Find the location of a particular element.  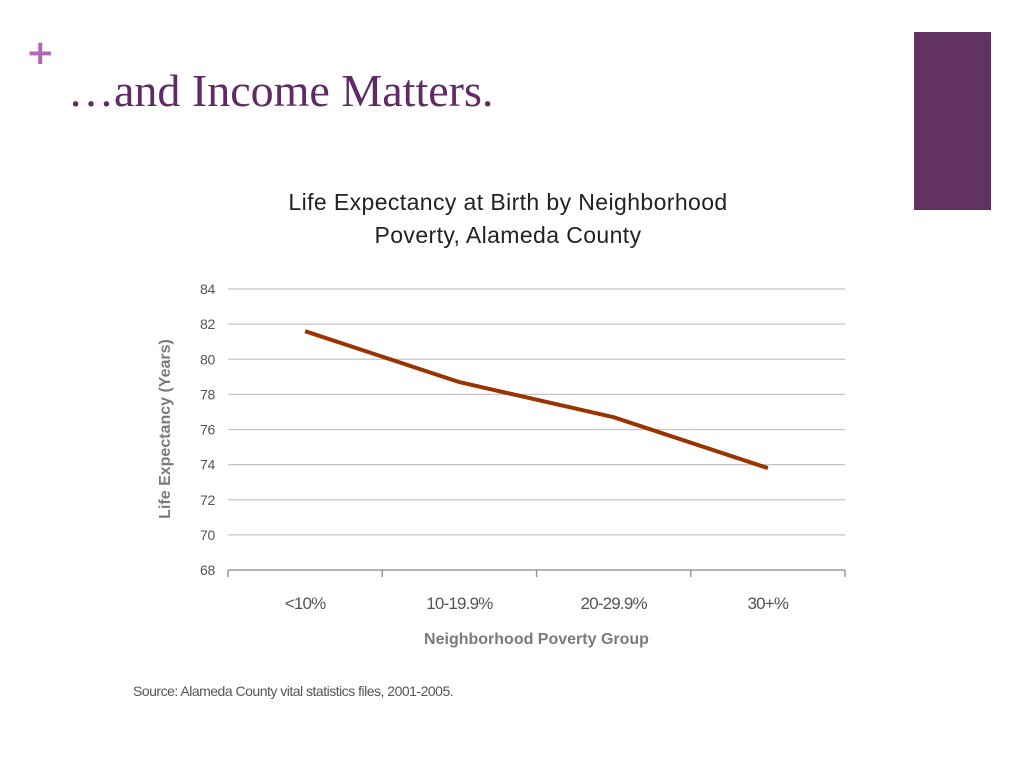

y-tick-label: 68 is located at coordinates (207, 570).